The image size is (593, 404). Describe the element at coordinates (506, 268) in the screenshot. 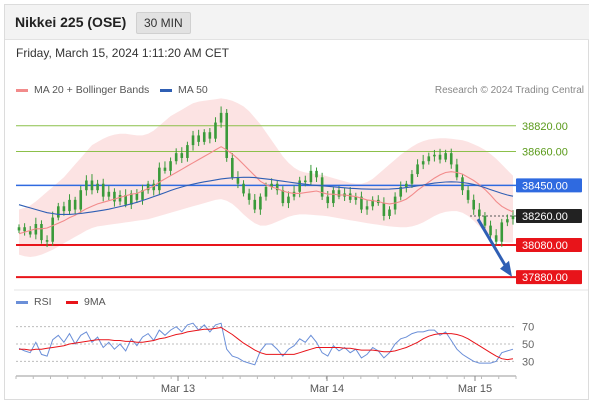

I see `projection-arrow-head` at that location.